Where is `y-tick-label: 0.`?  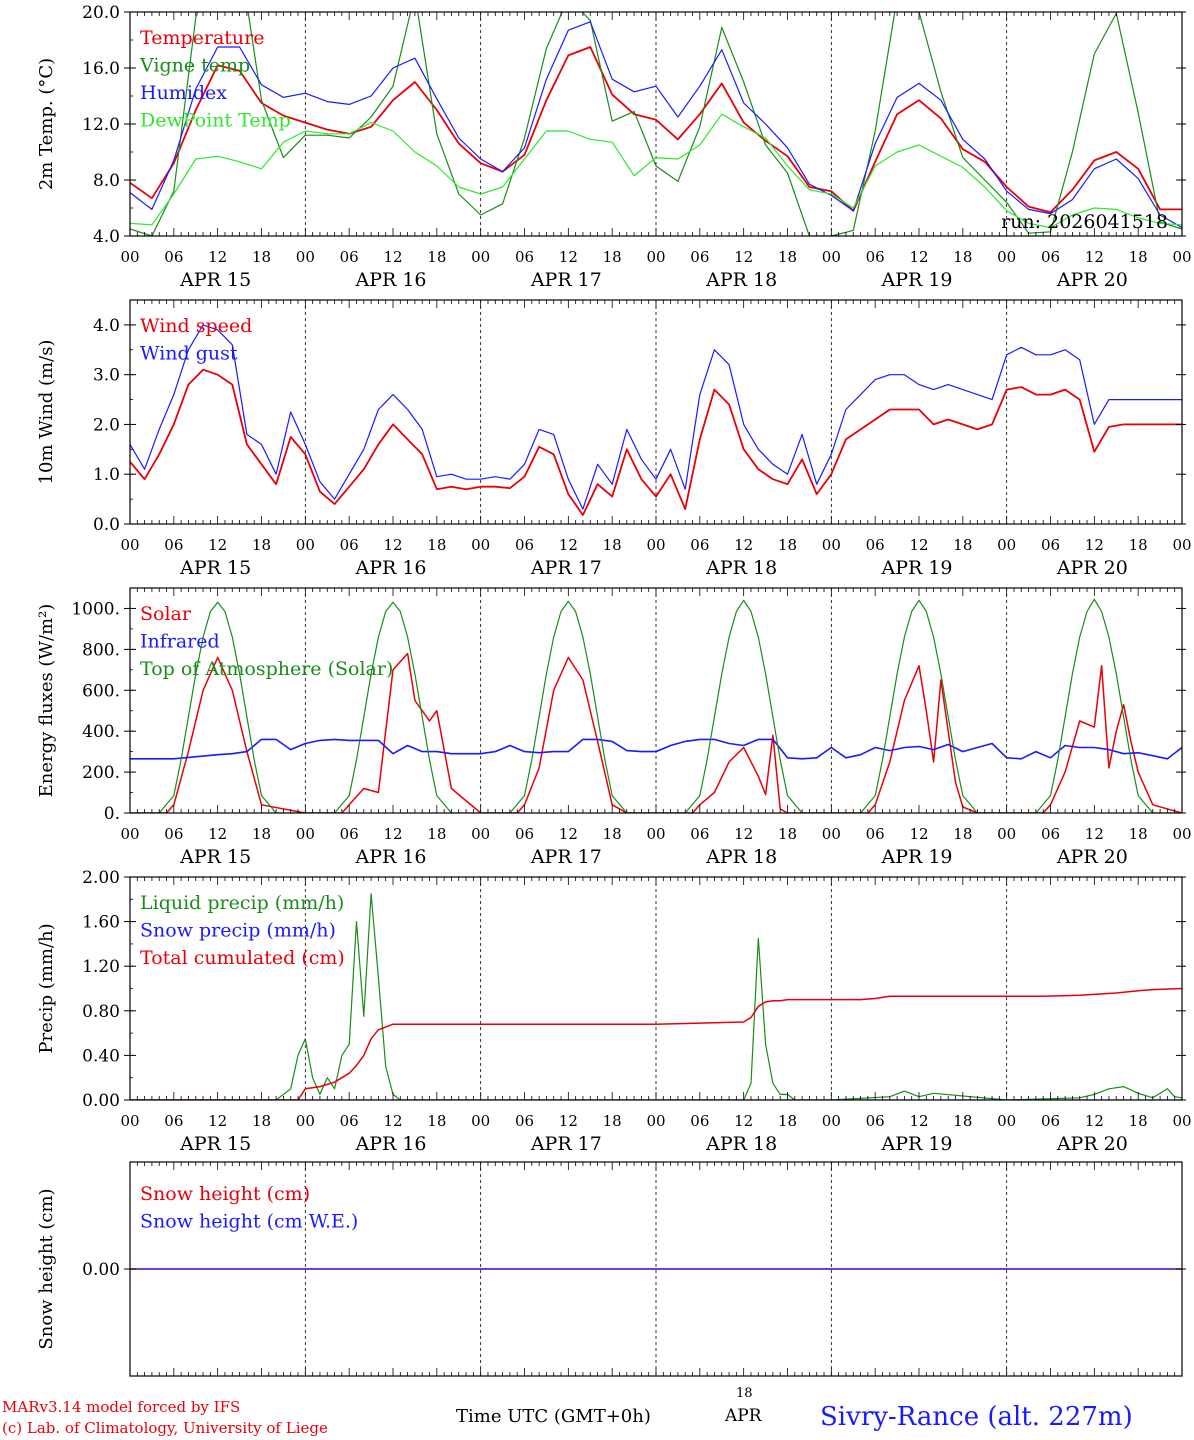 y-tick-label: 0. is located at coordinates (112, 814).